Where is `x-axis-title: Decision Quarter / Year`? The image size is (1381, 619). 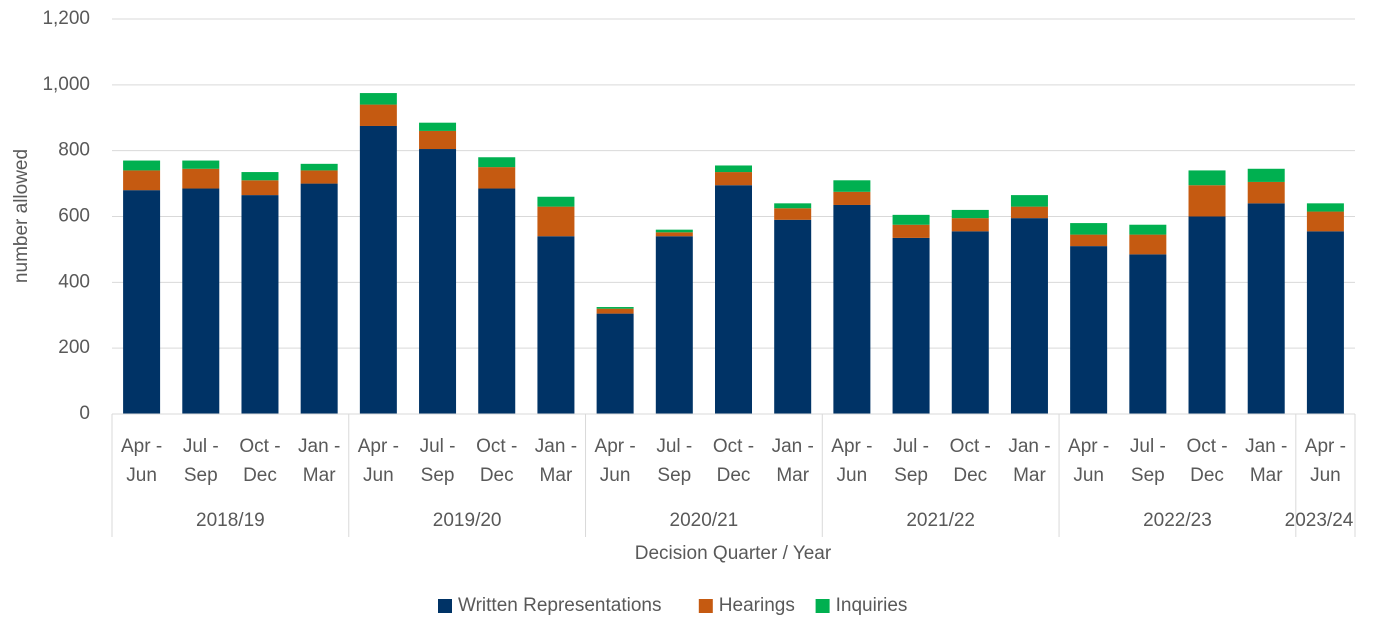
x-axis-title: Decision Quarter / Year is located at coordinates (733, 553).